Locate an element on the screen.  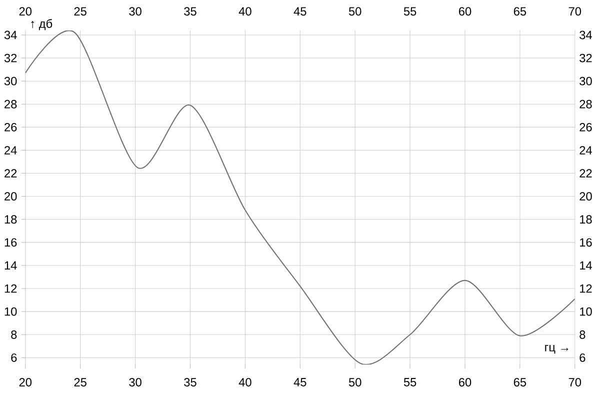
y2-tick-label: 24 is located at coordinates (586, 150).